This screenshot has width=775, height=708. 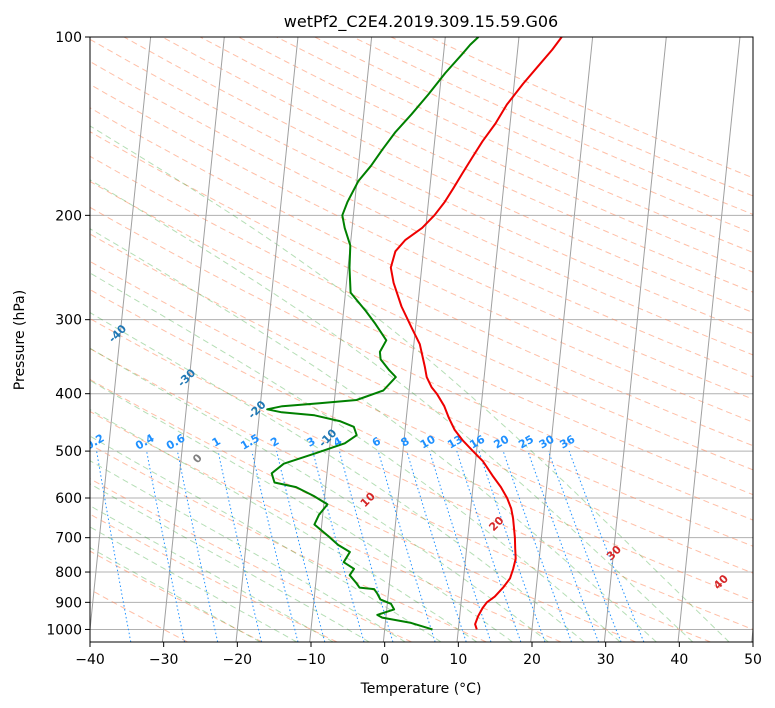 I want to click on mixing-ratio-label: 25, so click(x=526, y=442).